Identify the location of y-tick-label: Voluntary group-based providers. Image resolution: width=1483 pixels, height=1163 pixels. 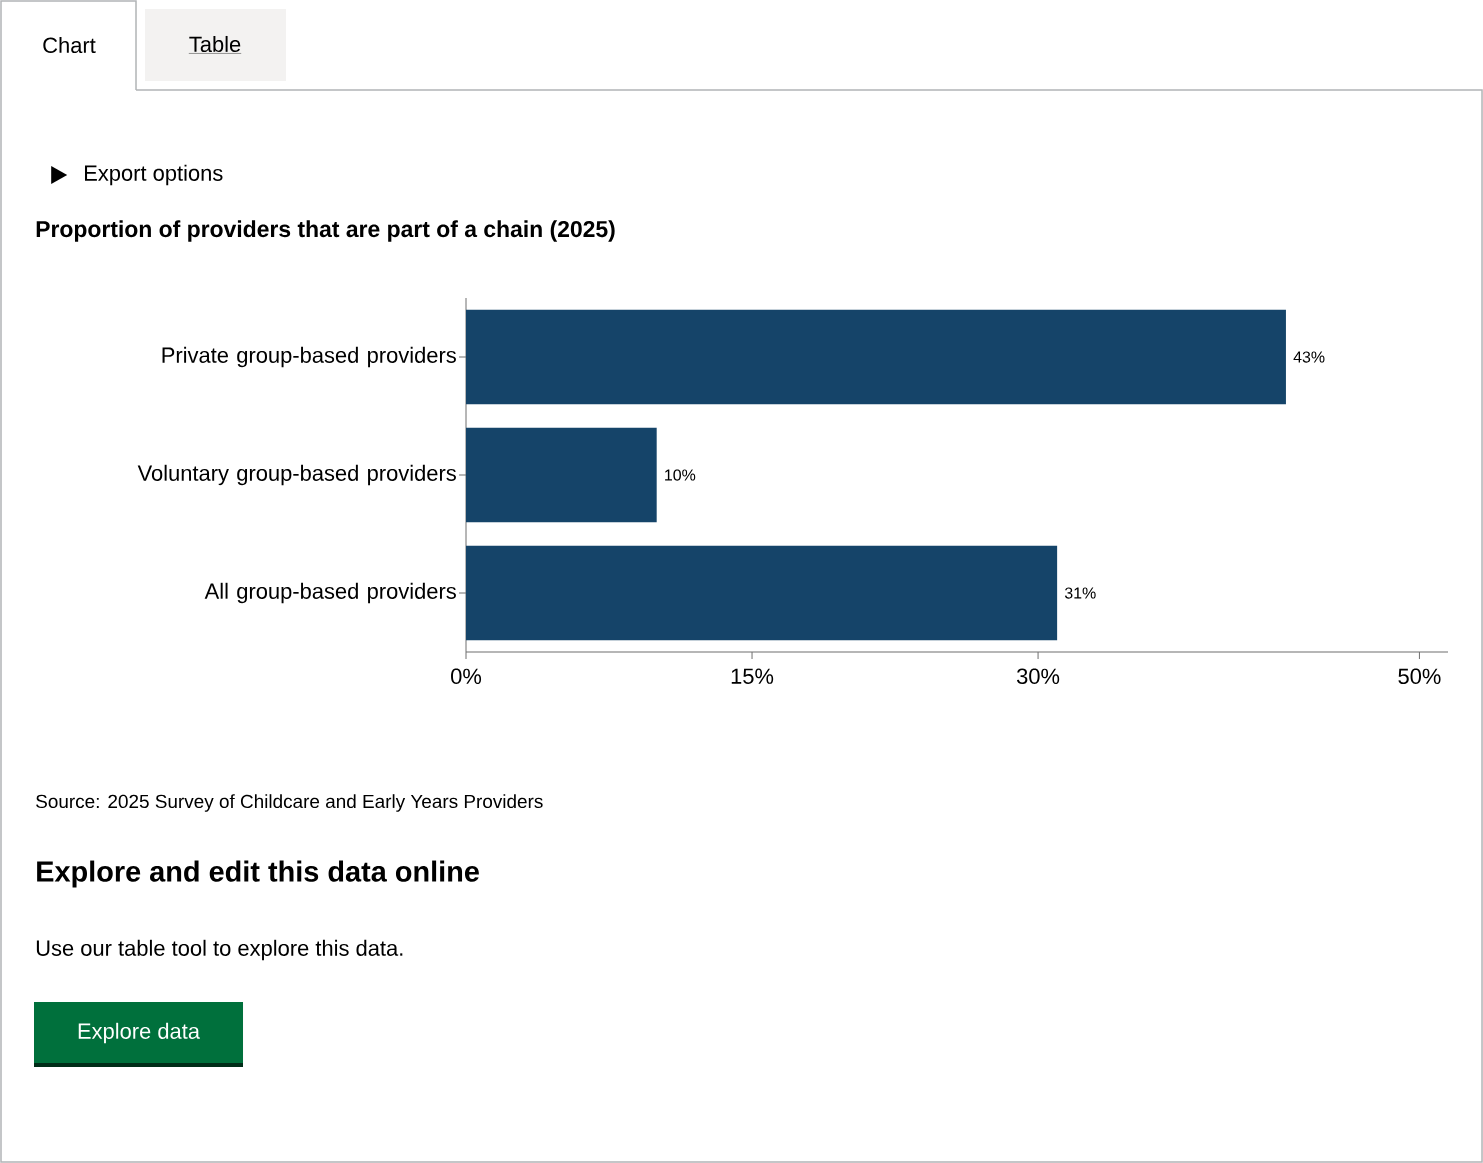
(296, 475).